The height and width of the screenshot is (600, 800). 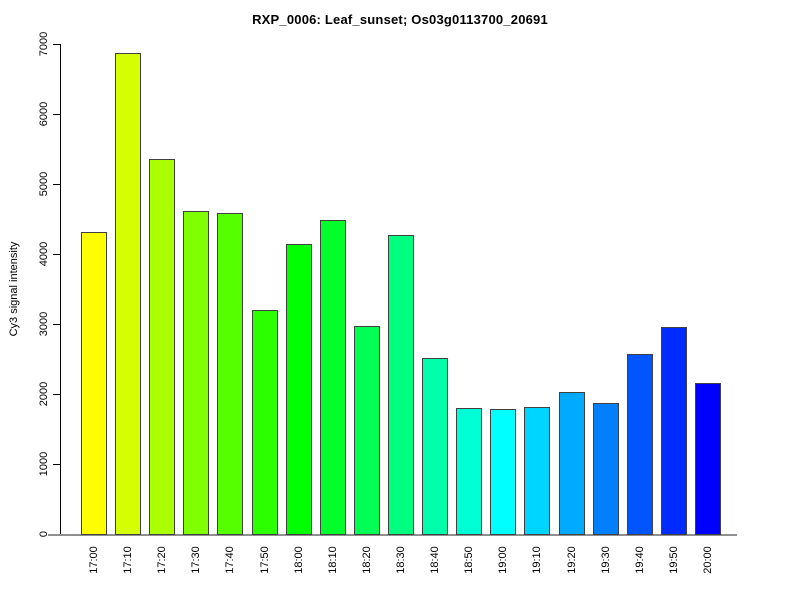 What do you see at coordinates (196, 373) in the screenshot?
I see `bar-17:30` at bounding box center [196, 373].